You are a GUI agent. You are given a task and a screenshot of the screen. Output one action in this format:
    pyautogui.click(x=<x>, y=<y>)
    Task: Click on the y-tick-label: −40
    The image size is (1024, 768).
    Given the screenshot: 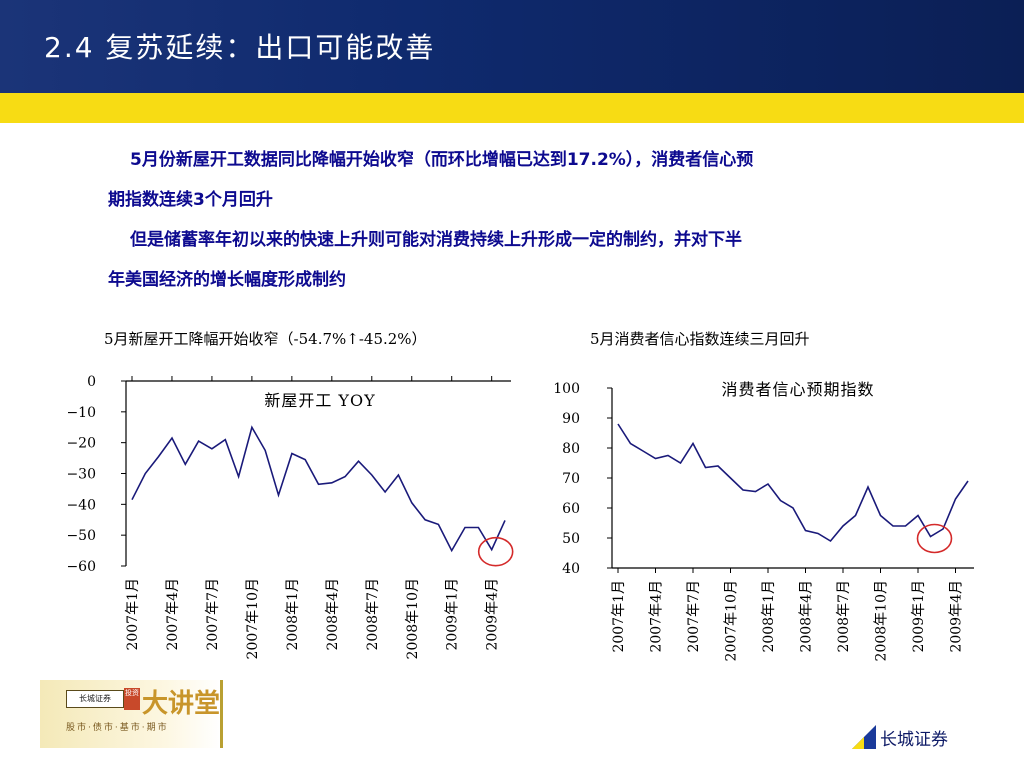 What is the action you would take?
    pyautogui.click(x=81, y=505)
    